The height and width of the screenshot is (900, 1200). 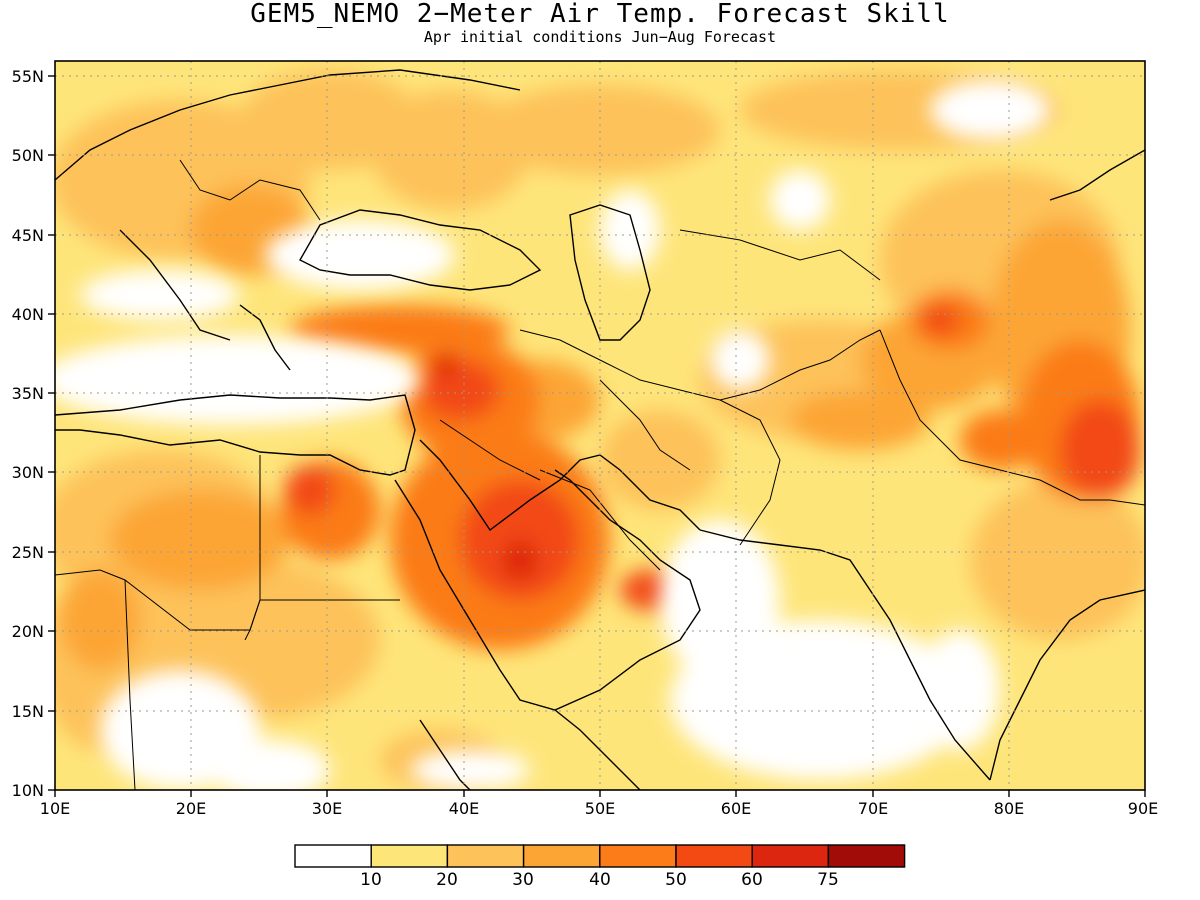 I want to click on y-tick-label: 35N, so click(x=28, y=393).